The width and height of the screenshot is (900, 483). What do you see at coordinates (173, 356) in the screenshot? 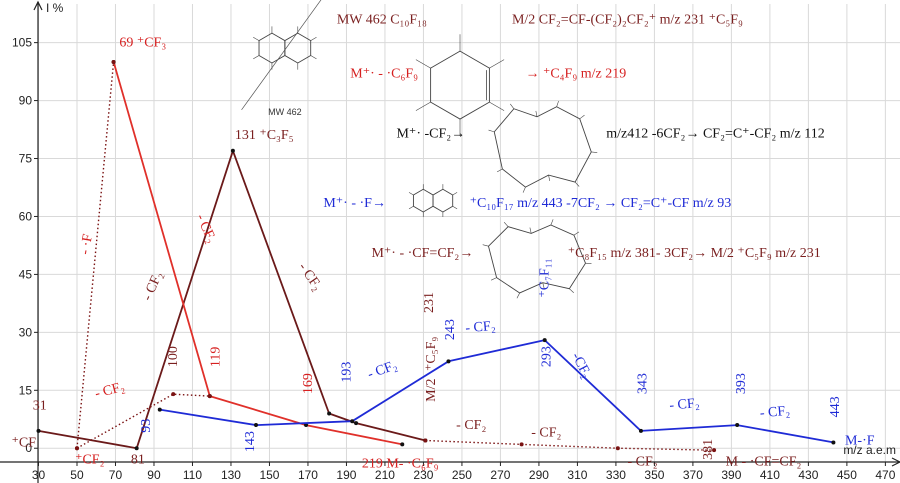
I see `annotation-label: 100` at bounding box center [173, 356].